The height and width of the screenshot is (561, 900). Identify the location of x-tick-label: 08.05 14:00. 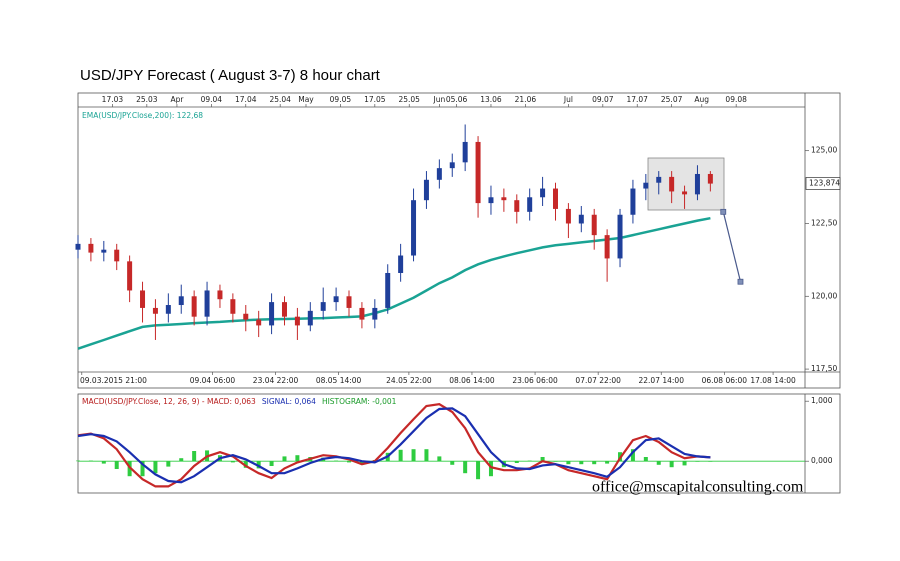
(339, 380).